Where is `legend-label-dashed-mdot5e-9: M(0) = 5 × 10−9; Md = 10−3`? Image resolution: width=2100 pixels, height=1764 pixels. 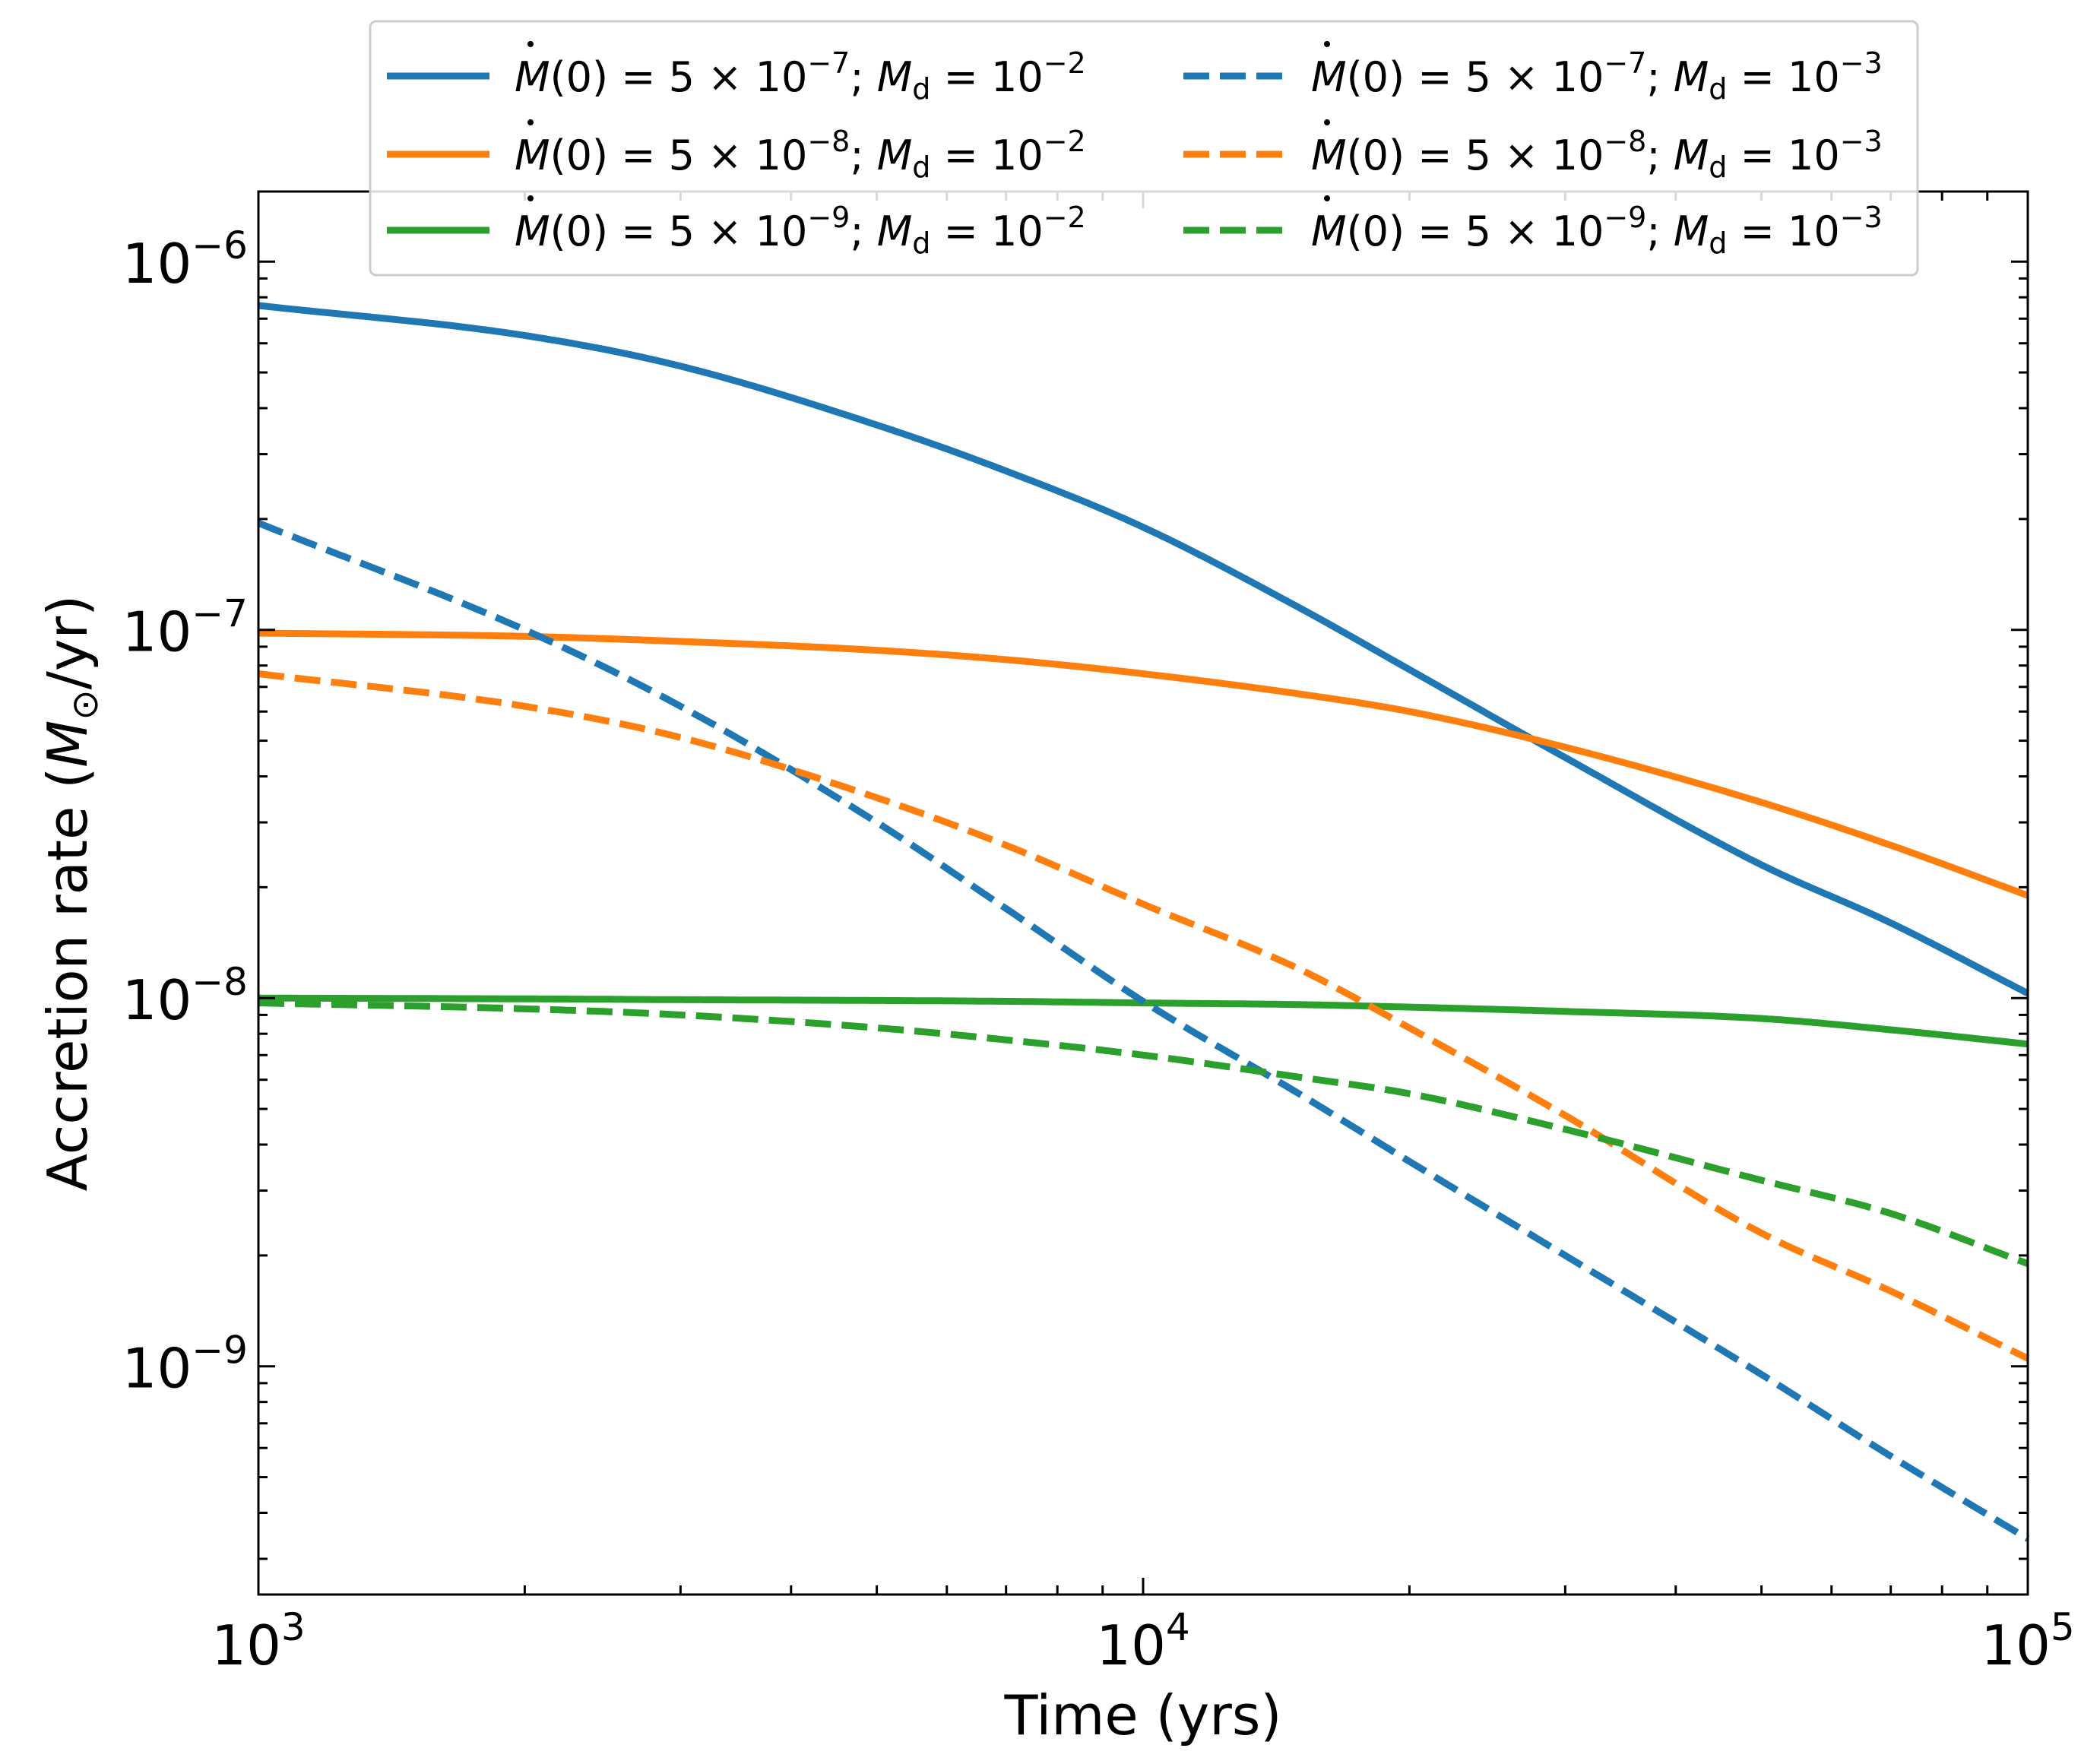
legend-label-dashed-mdot5e-9: M(0) = 5 × 10−9; Md = 10−3 is located at coordinates (1597, 230).